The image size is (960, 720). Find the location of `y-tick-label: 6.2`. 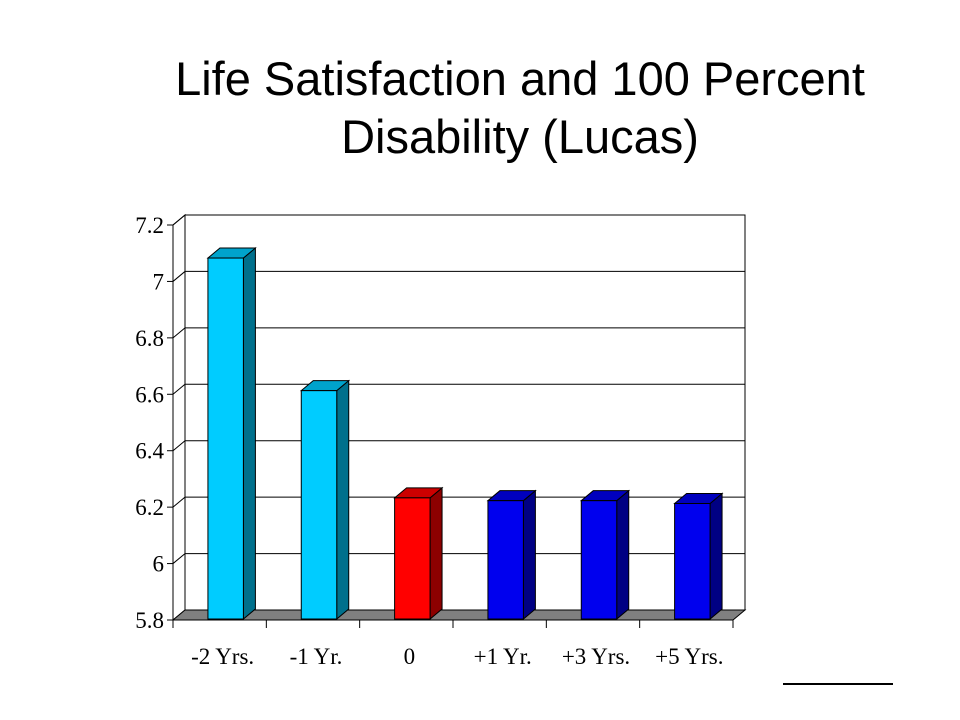

y-tick-label: 6.2 is located at coordinates (149, 507).